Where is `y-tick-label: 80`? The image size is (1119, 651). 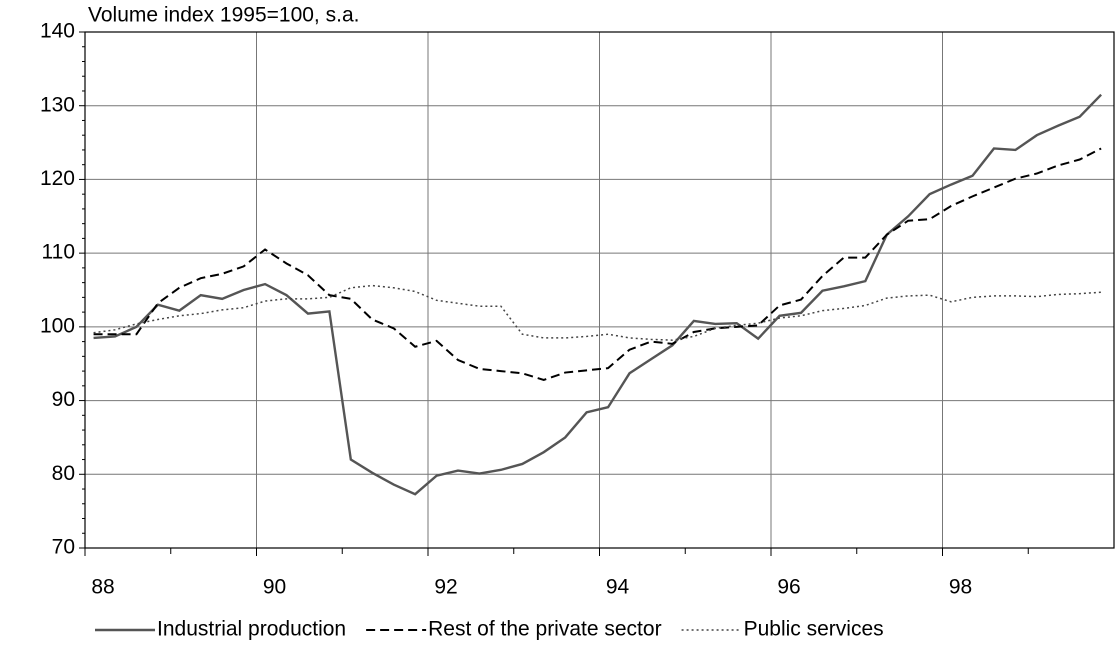 y-tick-label: 80 is located at coordinates (63, 473).